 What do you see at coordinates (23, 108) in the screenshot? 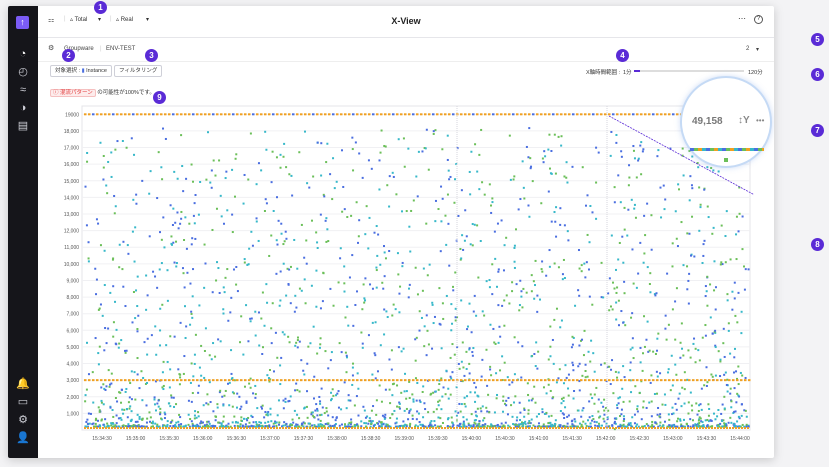
I see `analysis-icon: ◑` at bounding box center [23, 108].